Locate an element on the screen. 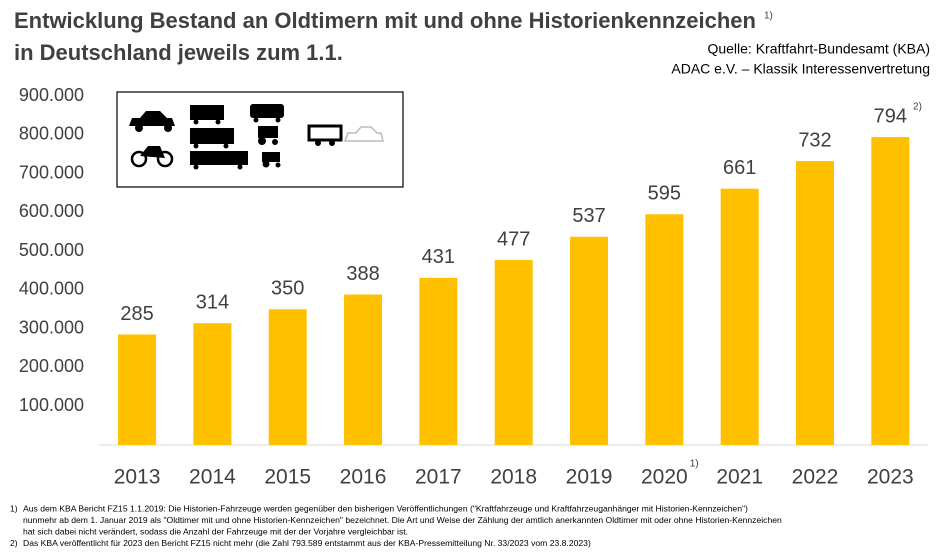  vehicle-icons is located at coordinates (260, 139).